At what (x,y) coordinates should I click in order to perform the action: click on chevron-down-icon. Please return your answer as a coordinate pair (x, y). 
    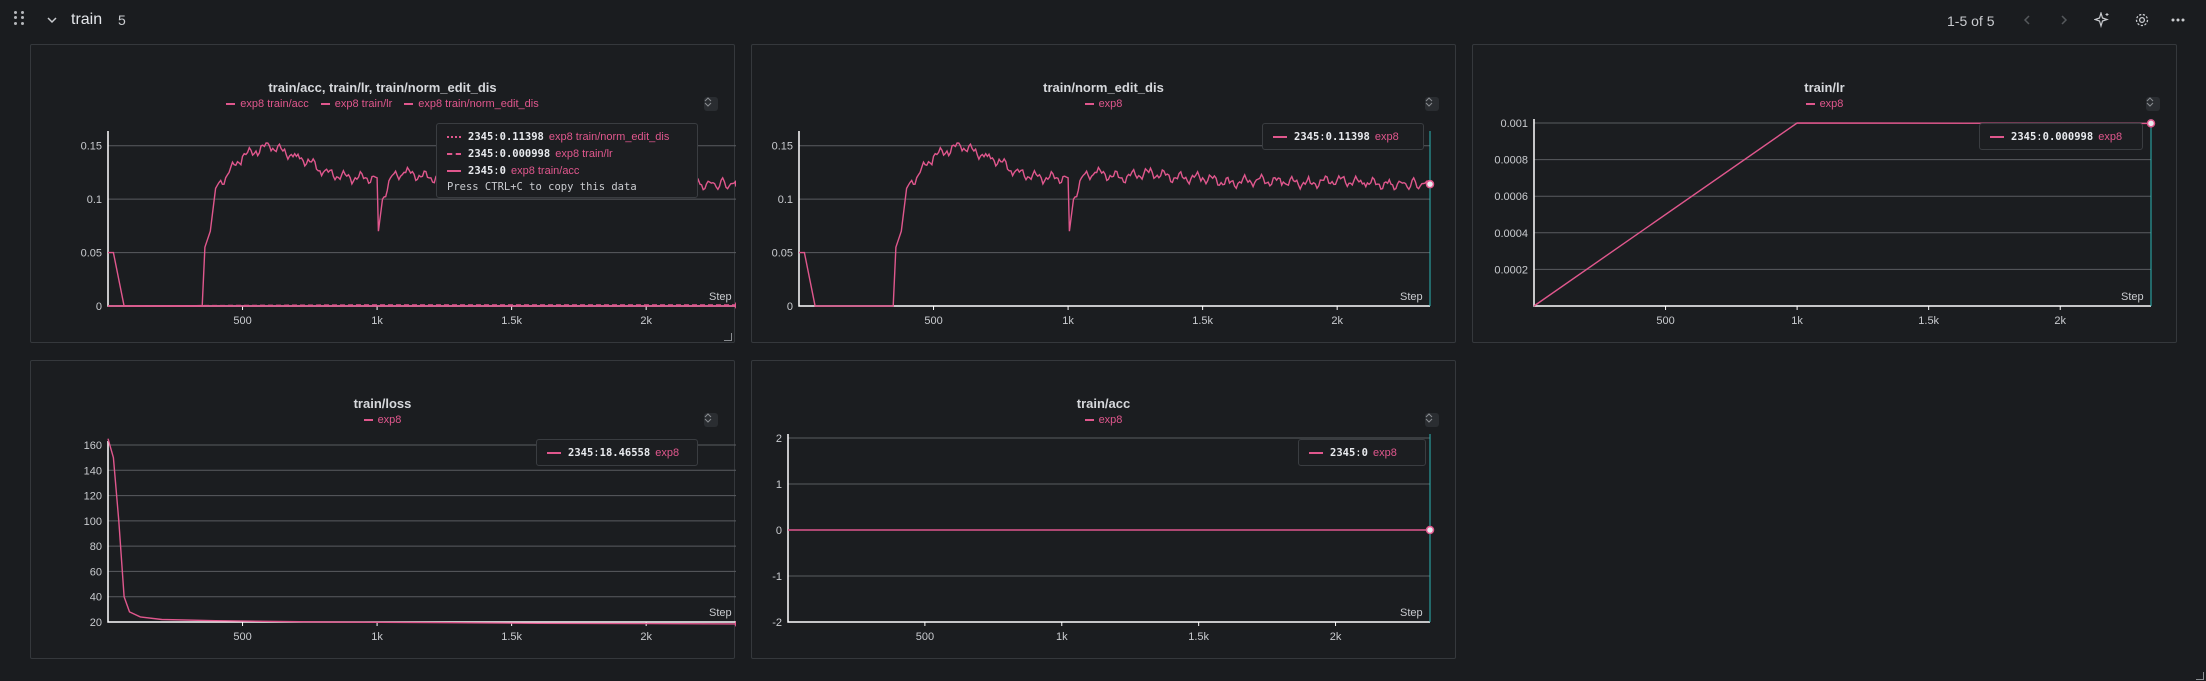
    Looking at the image, I should click on (52, 20).